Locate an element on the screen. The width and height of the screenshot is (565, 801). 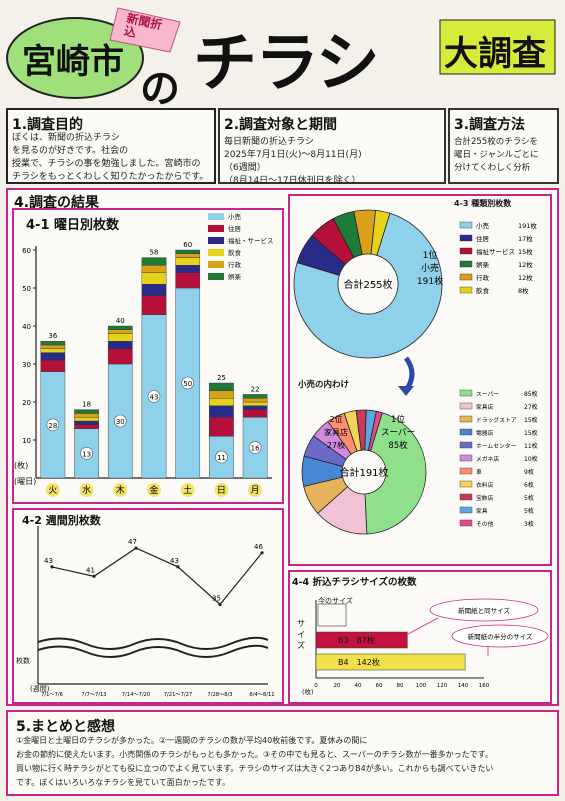
retail-legend-value: 5枚 is located at coordinates (529, 511).